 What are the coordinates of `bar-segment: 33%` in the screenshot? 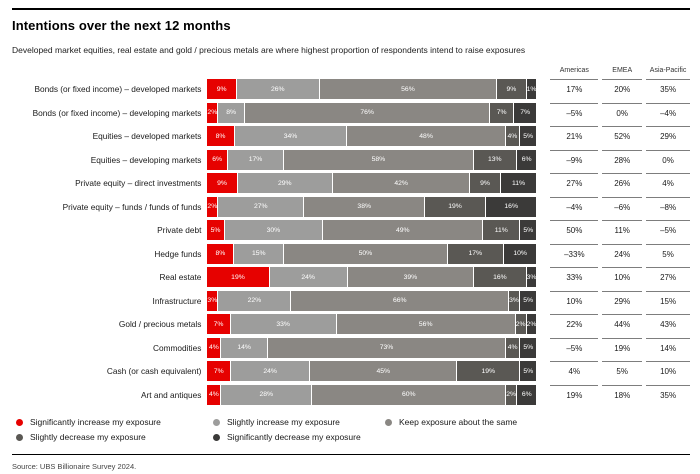 It's located at (283, 324).